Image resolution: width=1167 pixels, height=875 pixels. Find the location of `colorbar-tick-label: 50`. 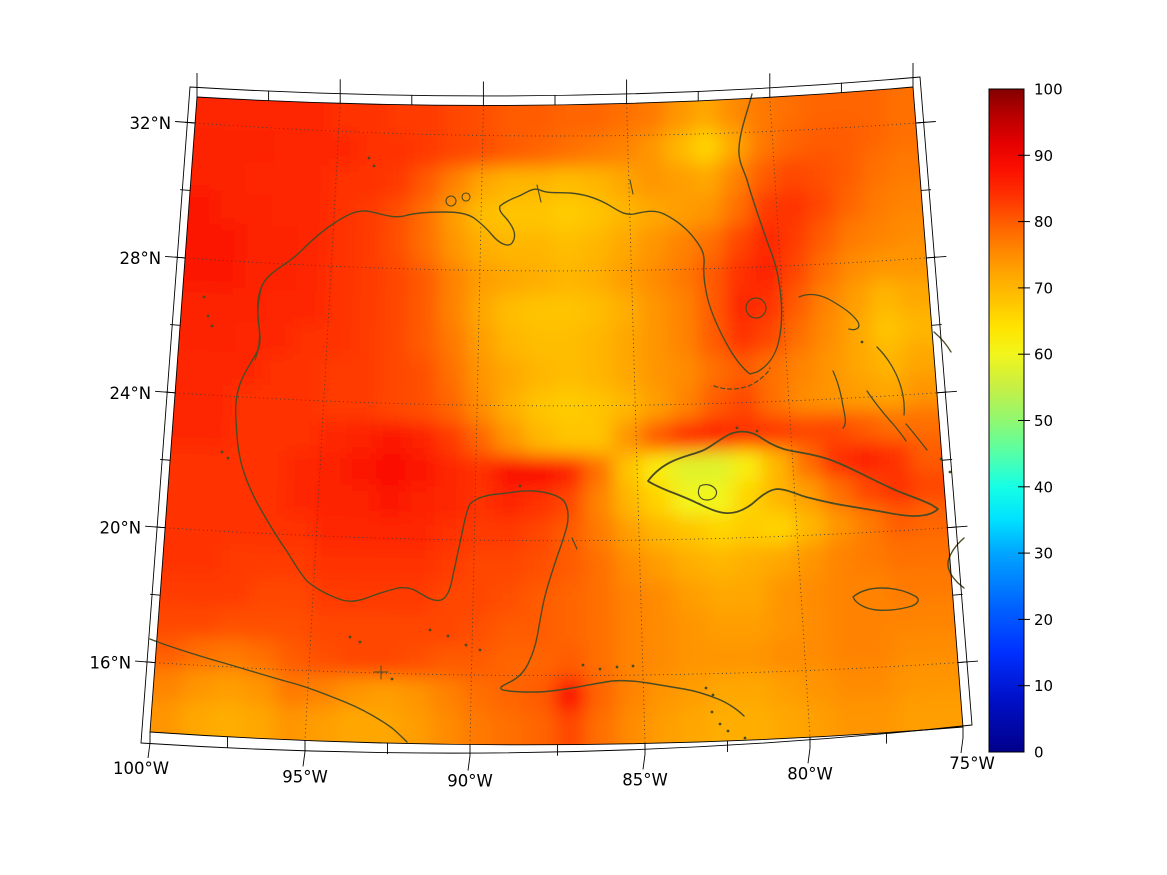

colorbar-tick-label: 50 is located at coordinates (1043, 421).